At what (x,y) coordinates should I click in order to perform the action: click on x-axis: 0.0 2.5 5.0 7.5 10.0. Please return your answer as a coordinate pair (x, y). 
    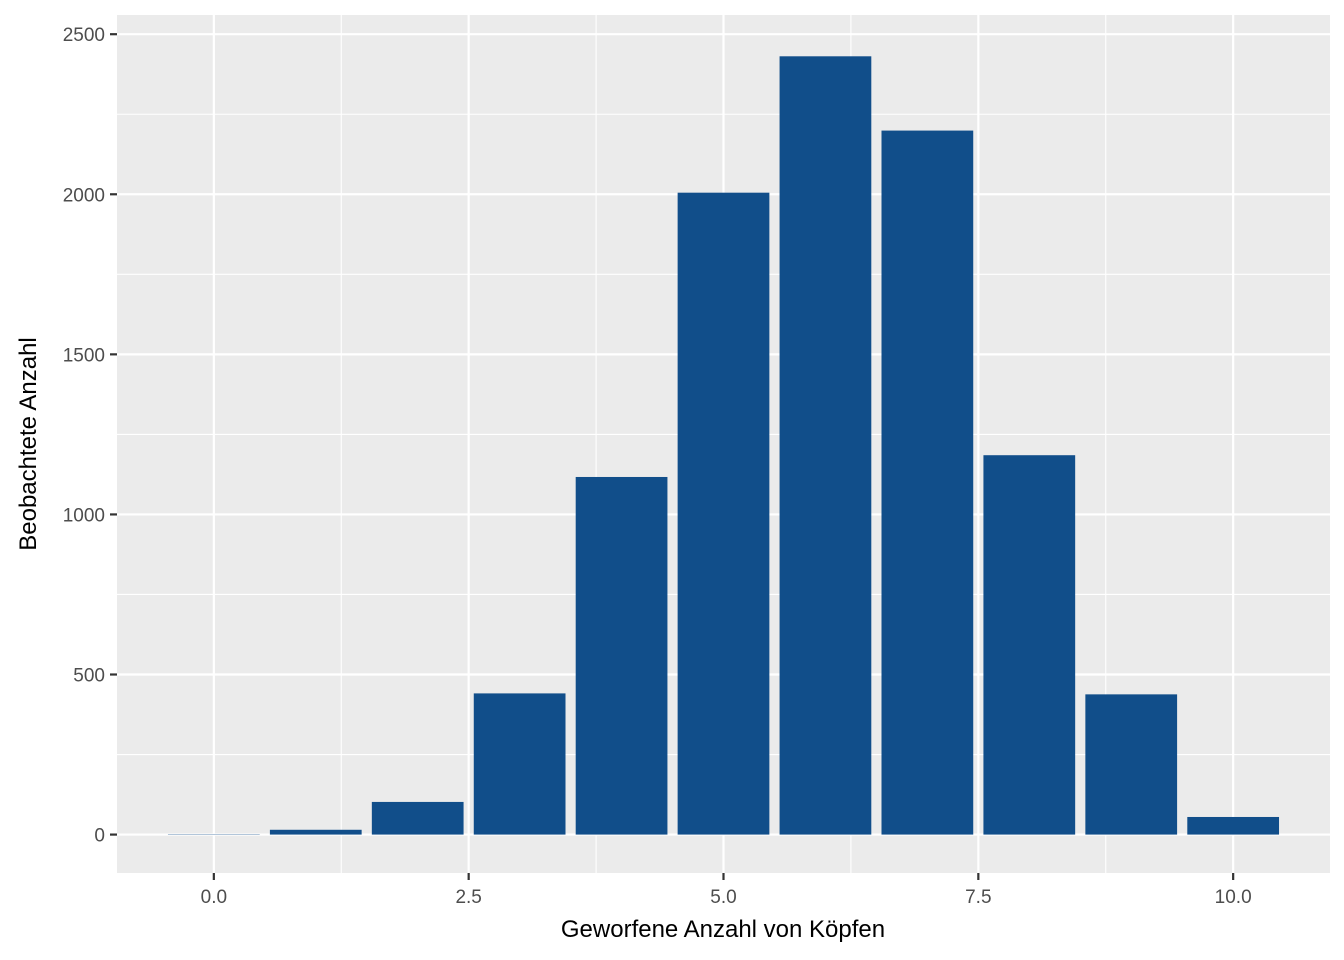
    Looking at the image, I should click on (726, 890).